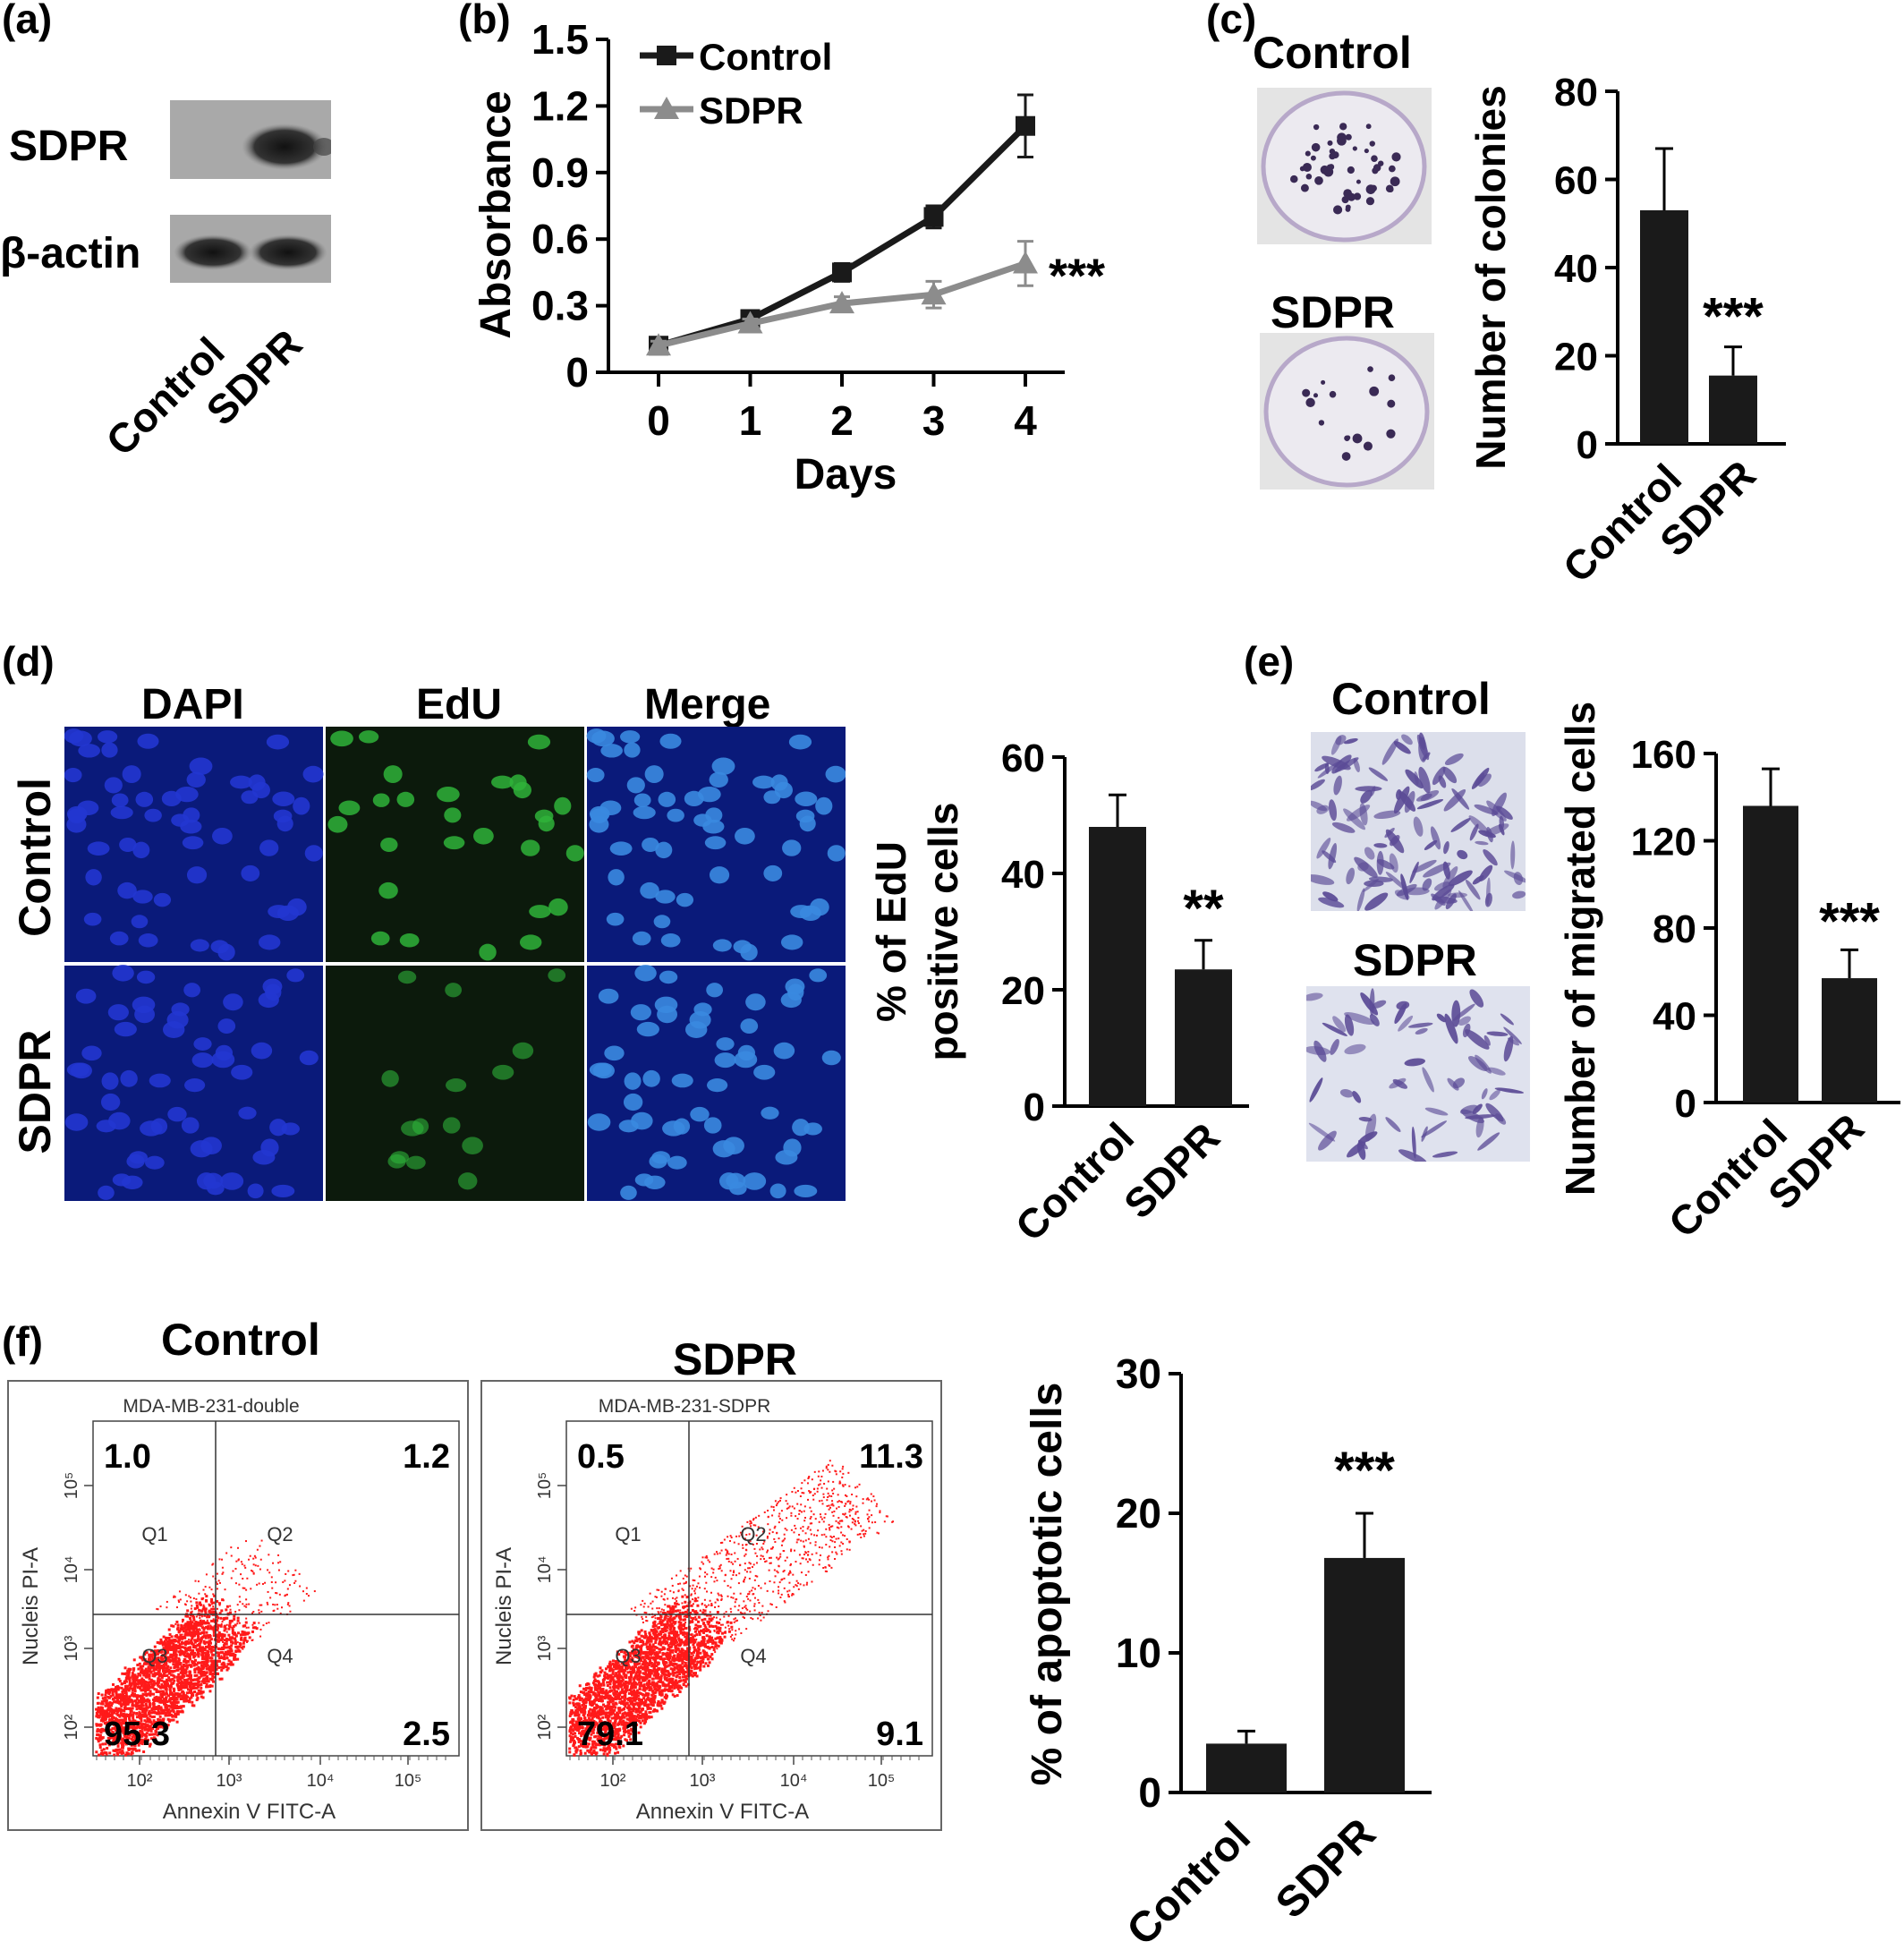 Image resolution: width=1904 pixels, height=1950 pixels. I want to click on flow-x-tick-label: 10², so click(140, 1781).